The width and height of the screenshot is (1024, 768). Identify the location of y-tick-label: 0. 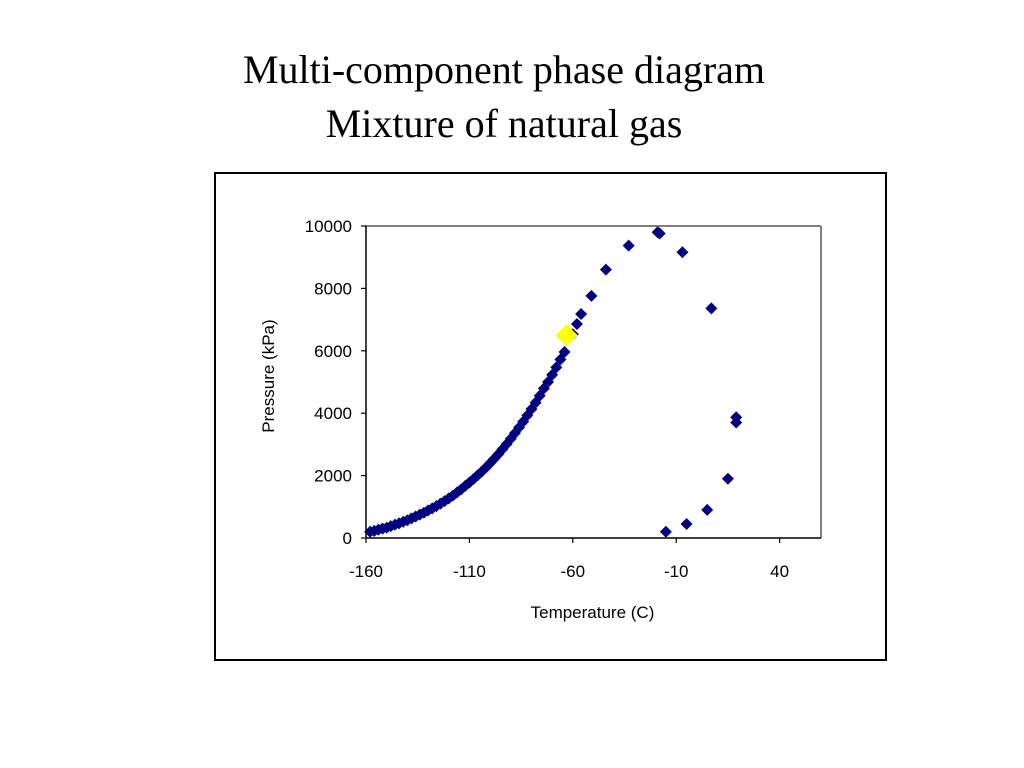
(347, 538).